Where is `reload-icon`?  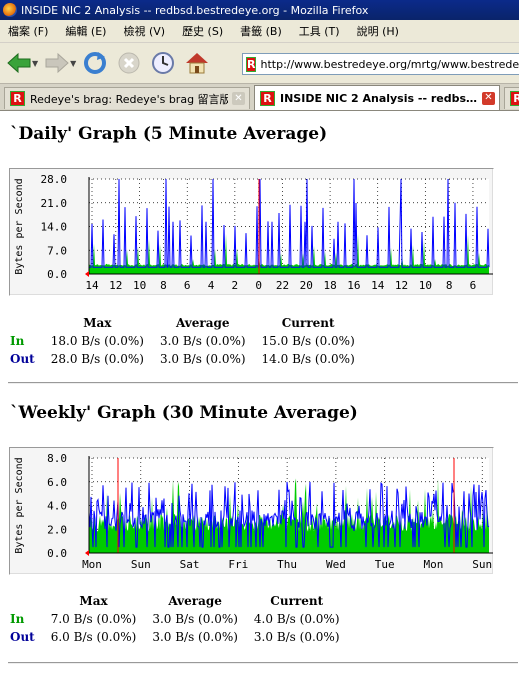
reload-icon is located at coordinates (95, 63).